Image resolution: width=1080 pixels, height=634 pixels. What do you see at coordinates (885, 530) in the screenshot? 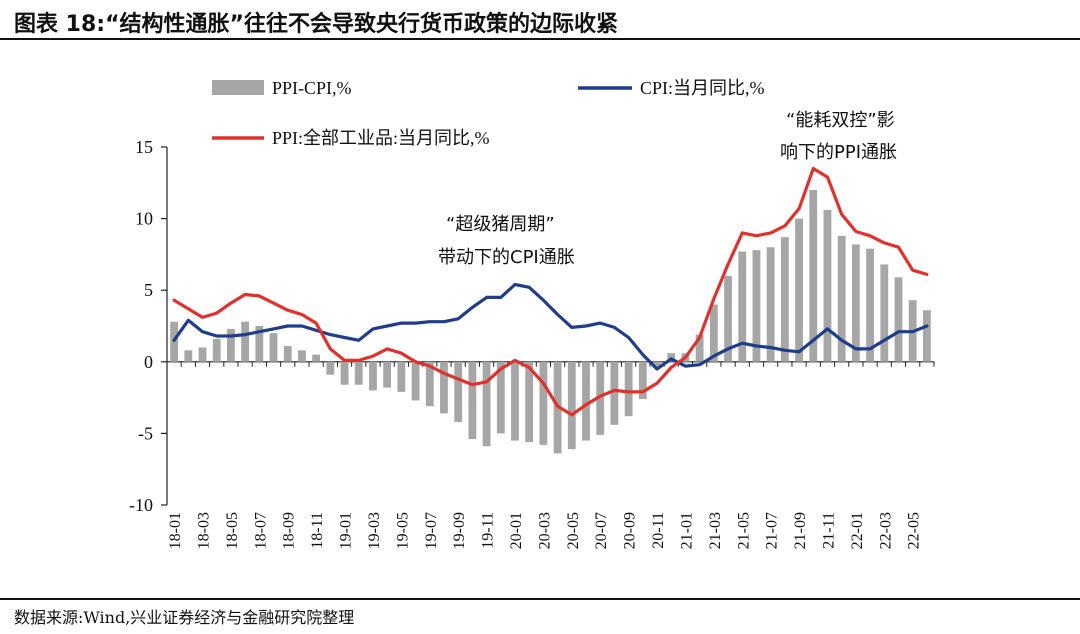
I see `x-tick-label: 22-03` at bounding box center [885, 530].